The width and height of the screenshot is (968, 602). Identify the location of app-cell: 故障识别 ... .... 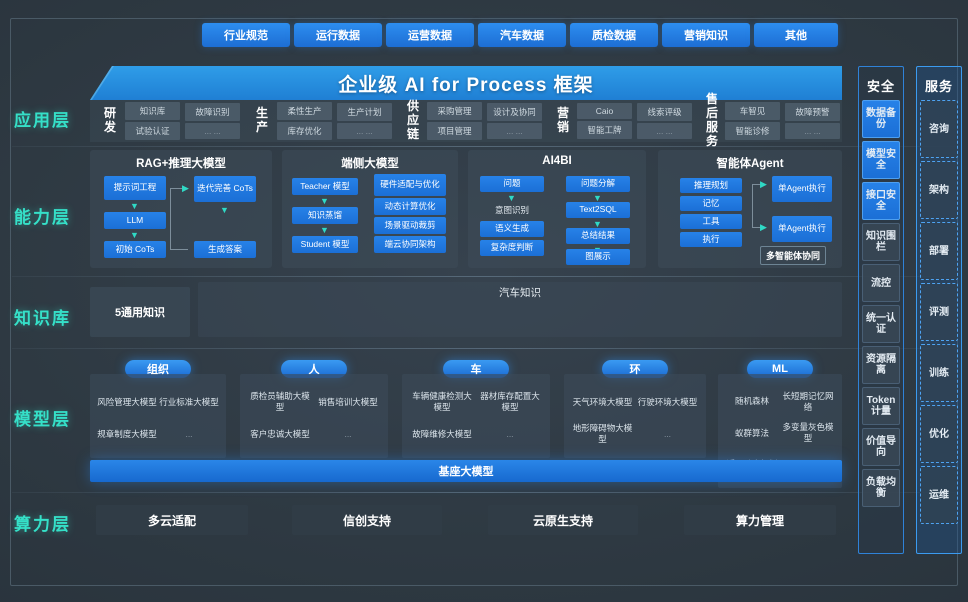
(212, 121).